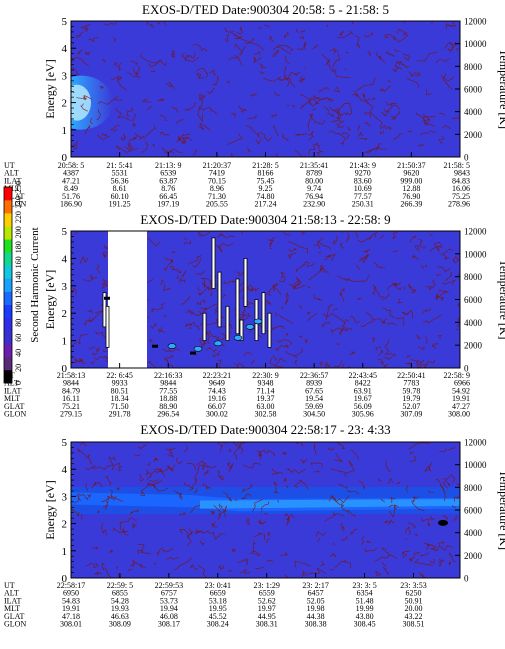 This screenshot has height=649, width=505. What do you see at coordinates (169, 585) in the screenshot?
I see `ephemeris-value: 22:59:53` at bounding box center [169, 585].